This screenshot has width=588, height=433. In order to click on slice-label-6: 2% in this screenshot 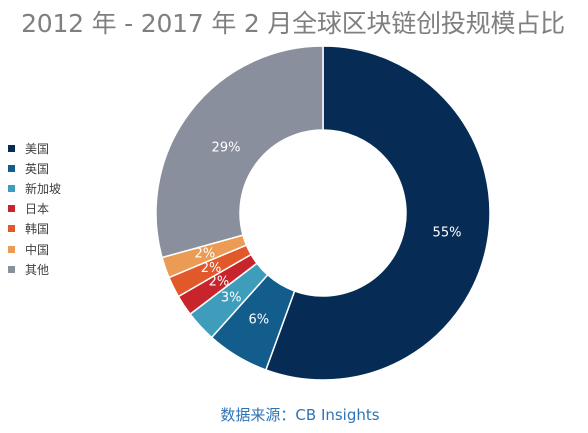, I will do `click(205, 253)`.